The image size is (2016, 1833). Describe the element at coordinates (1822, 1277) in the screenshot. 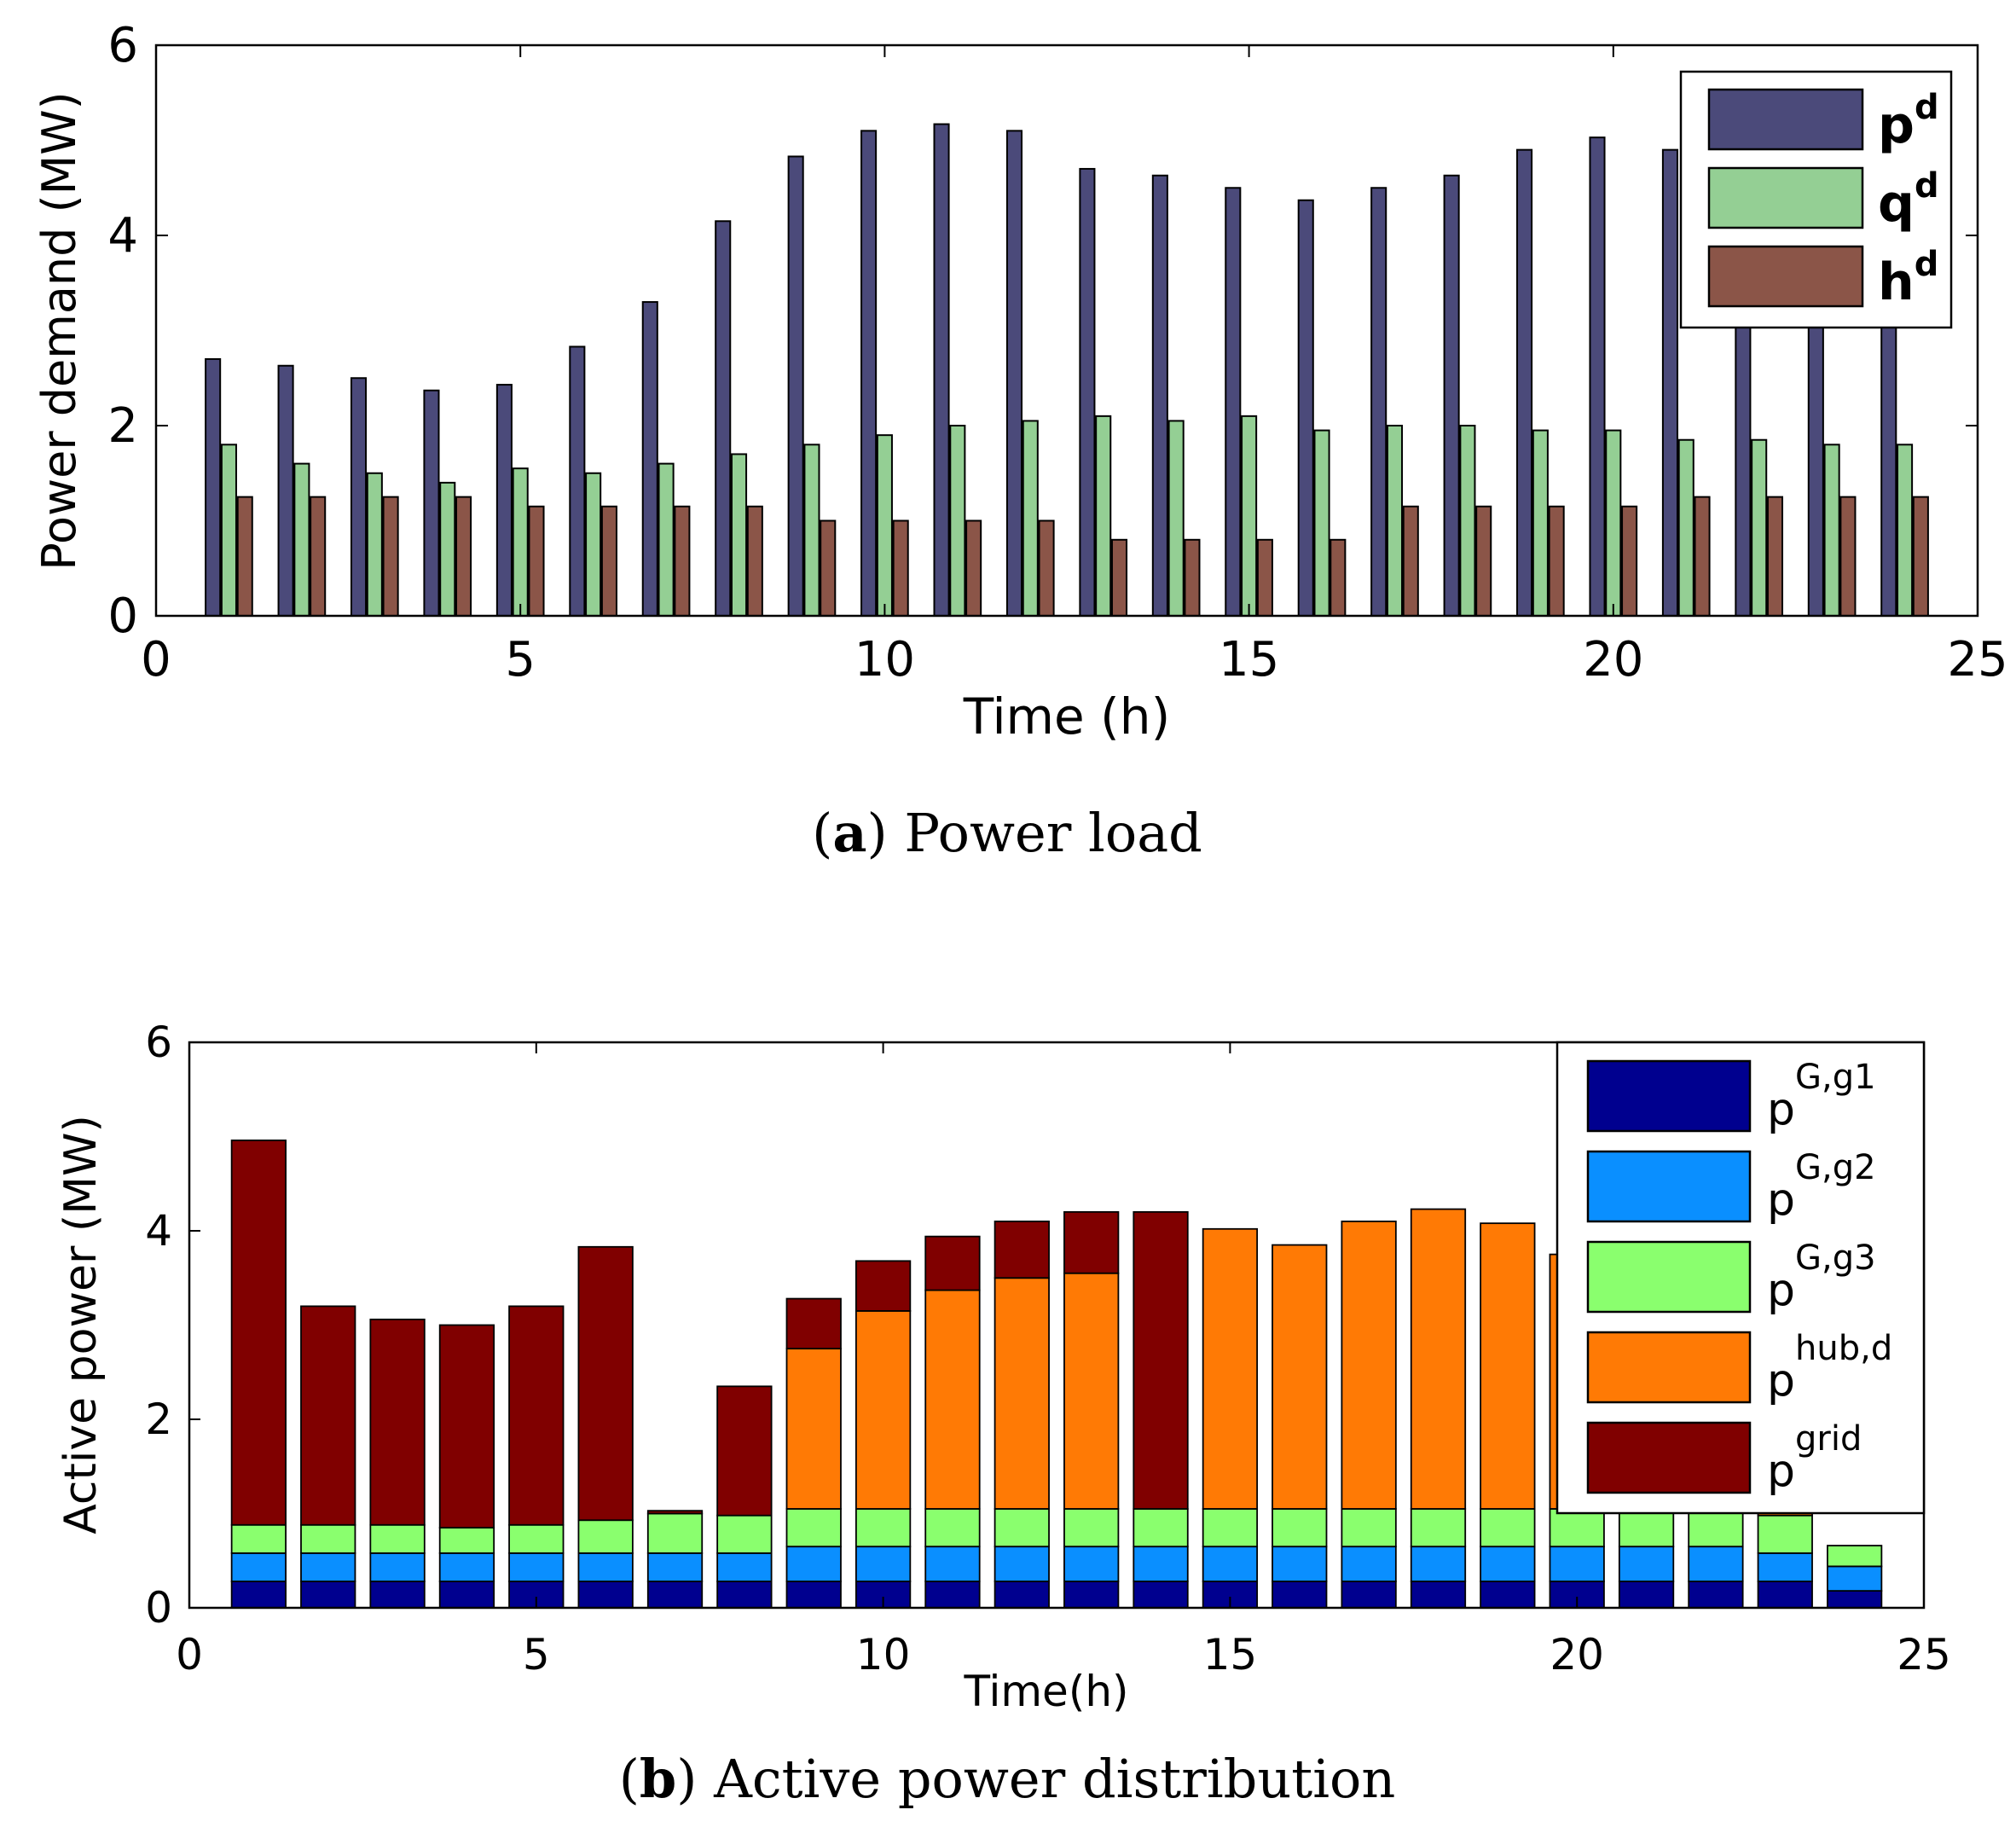

I see `b-legend-label-G-g3: pG,g3` at that location.